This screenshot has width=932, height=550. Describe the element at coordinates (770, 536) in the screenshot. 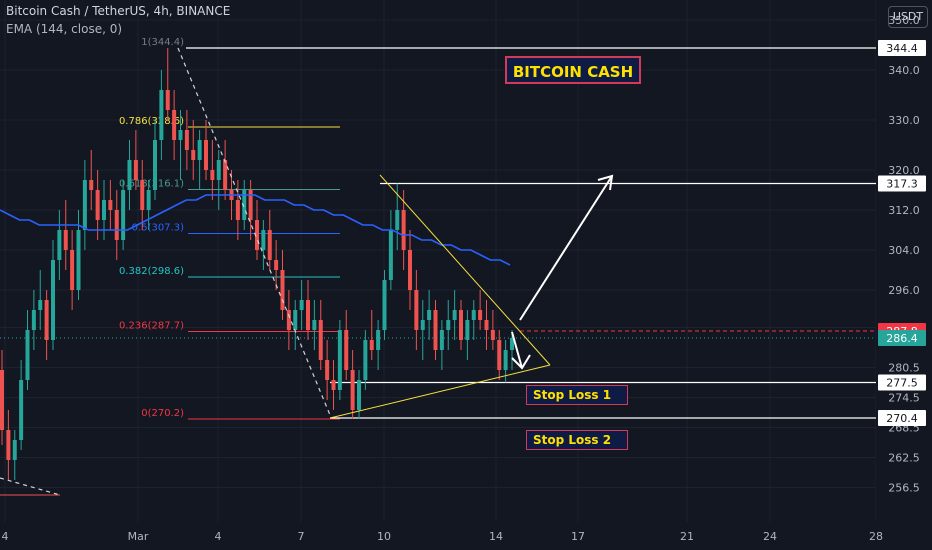

I see `time-tick-label: 24` at that location.